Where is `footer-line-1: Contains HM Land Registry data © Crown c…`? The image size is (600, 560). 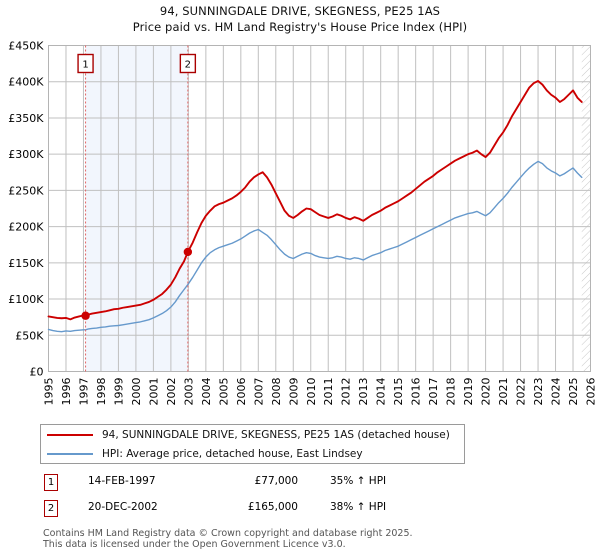 footer-line-1: Contains HM Land Registry data © Crown c… is located at coordinates (228, 533).